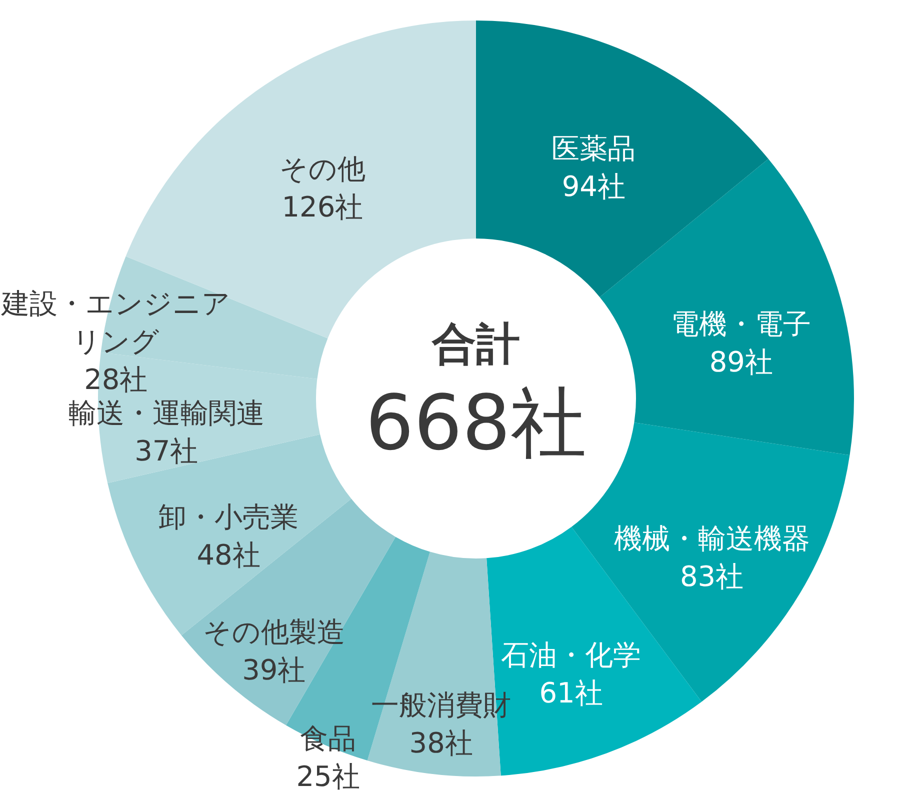 Image resolution: width=902 pixels, height=797 pixels. What do you see at coordinates (441, 743) in the screenshot?
I see `data-label: 38社` at bounding box center [441, 743].